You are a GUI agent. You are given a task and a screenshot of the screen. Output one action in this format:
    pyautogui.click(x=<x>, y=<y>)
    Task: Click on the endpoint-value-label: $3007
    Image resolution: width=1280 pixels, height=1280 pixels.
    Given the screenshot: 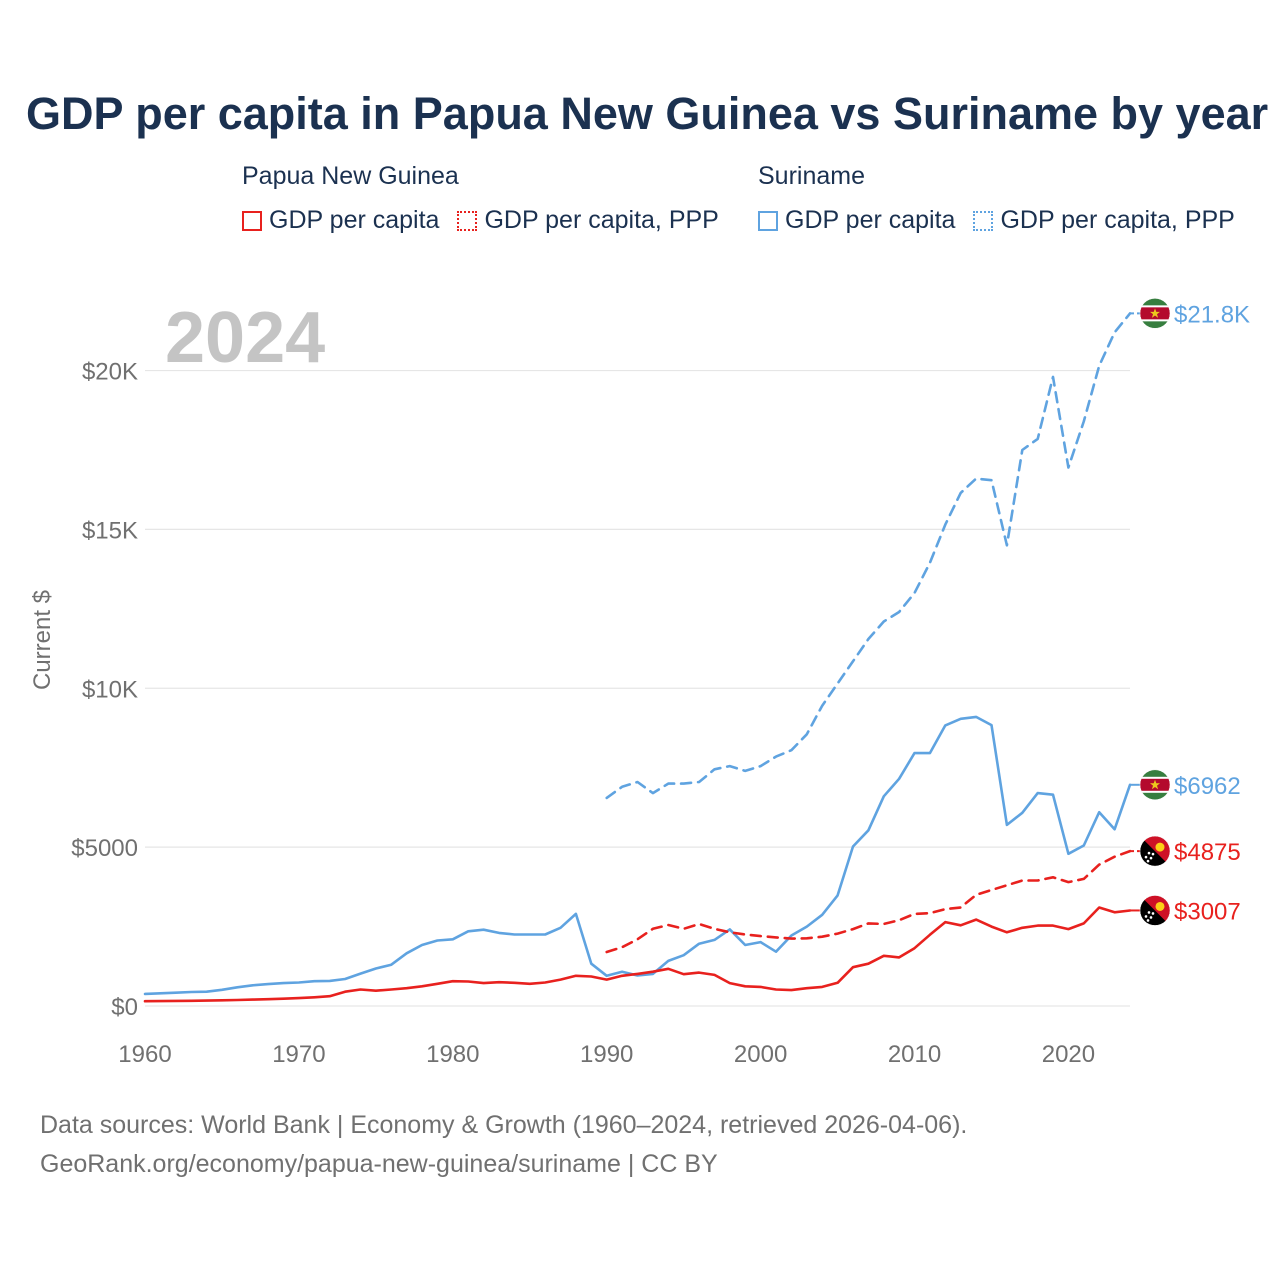 What is the action you would take?
    pyautogui.click(x=1207, y=911)
    